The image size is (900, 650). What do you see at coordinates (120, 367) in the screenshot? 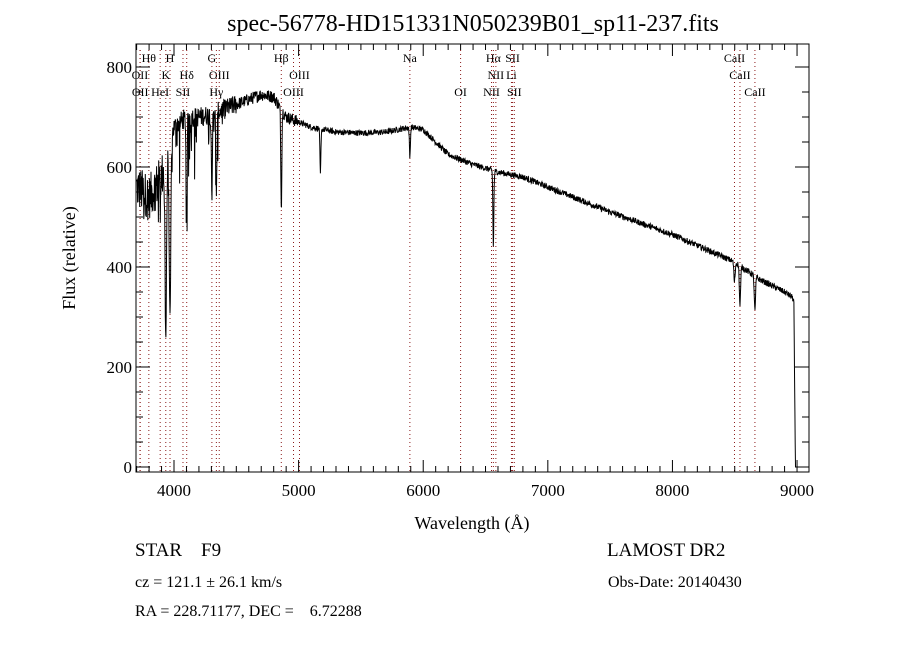
I see `y-tick-label: 200` at bounding box center [120, 367].